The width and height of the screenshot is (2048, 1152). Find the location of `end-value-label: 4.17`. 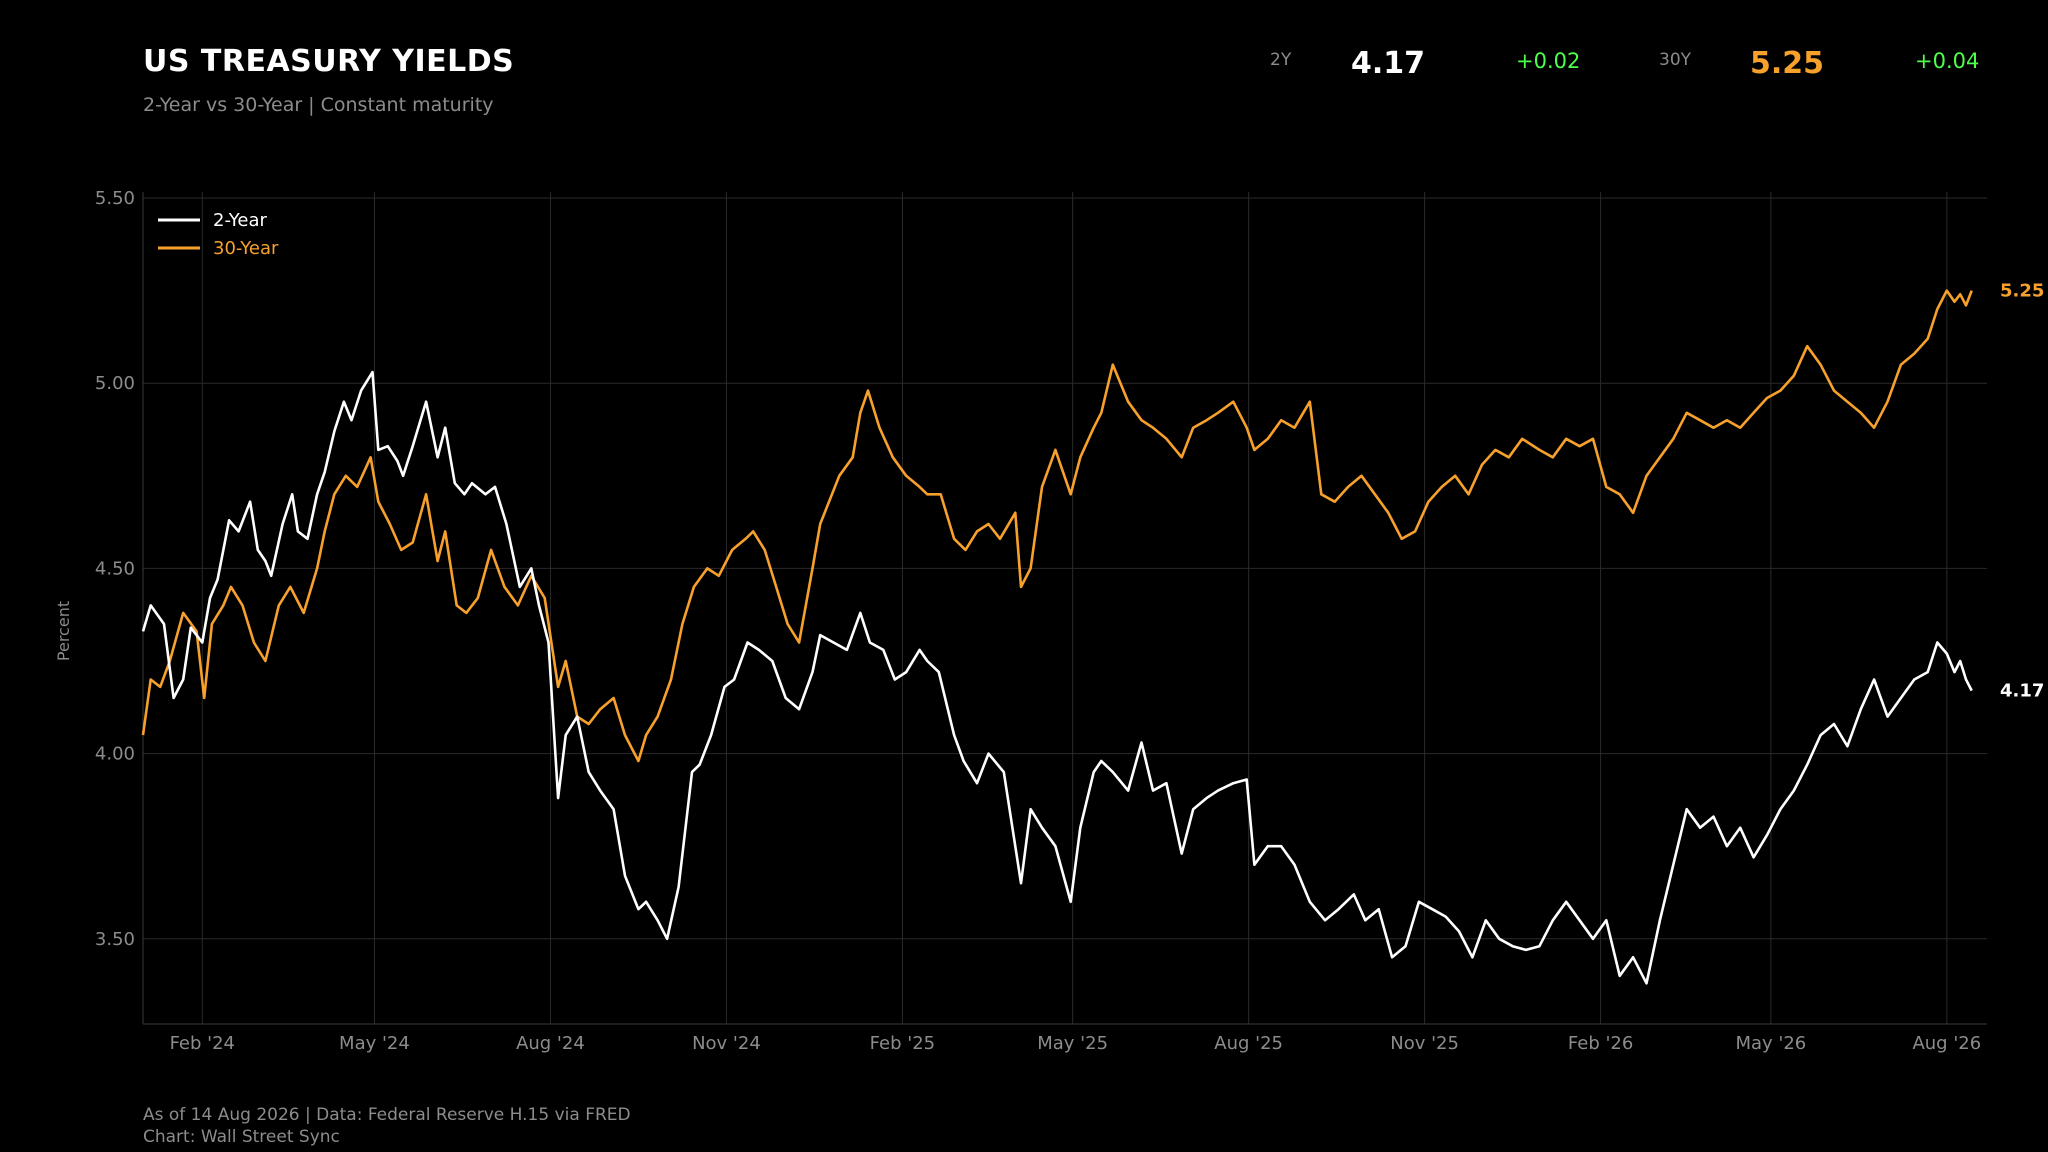

end-value-label: 4.17 is located at coordinates (2022, 691).